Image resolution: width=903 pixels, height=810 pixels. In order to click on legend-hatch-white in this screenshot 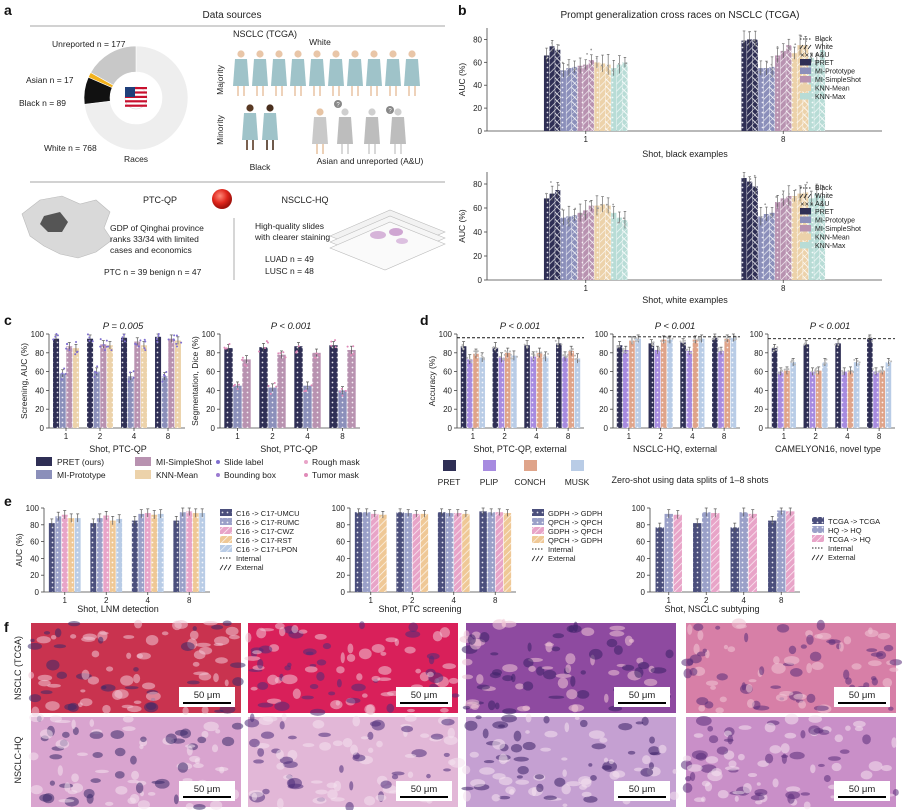, I will do `click(801, 47)`.